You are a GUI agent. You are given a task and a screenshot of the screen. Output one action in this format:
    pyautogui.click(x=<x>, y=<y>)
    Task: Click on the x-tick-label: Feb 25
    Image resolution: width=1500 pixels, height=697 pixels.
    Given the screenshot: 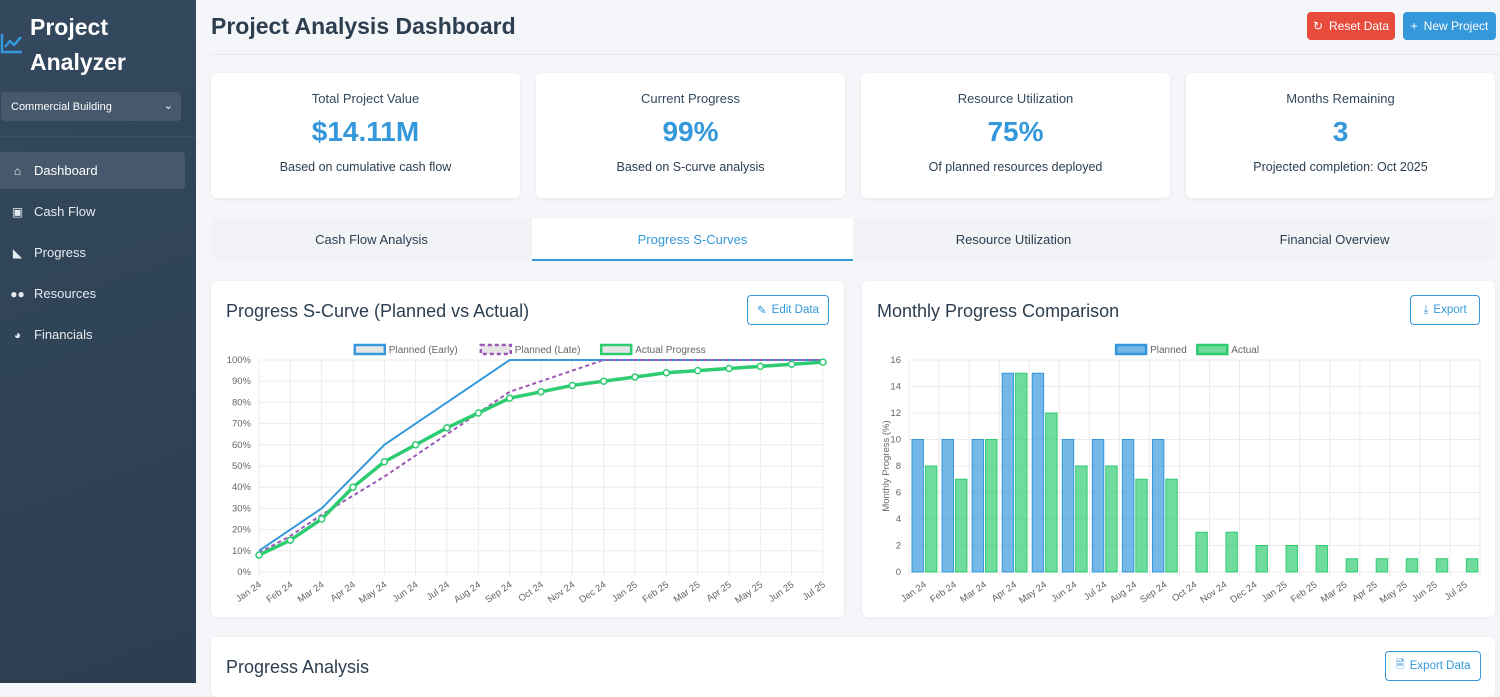 What is the action you would take?
    pyautogui.click(x=1304, y=592)
    